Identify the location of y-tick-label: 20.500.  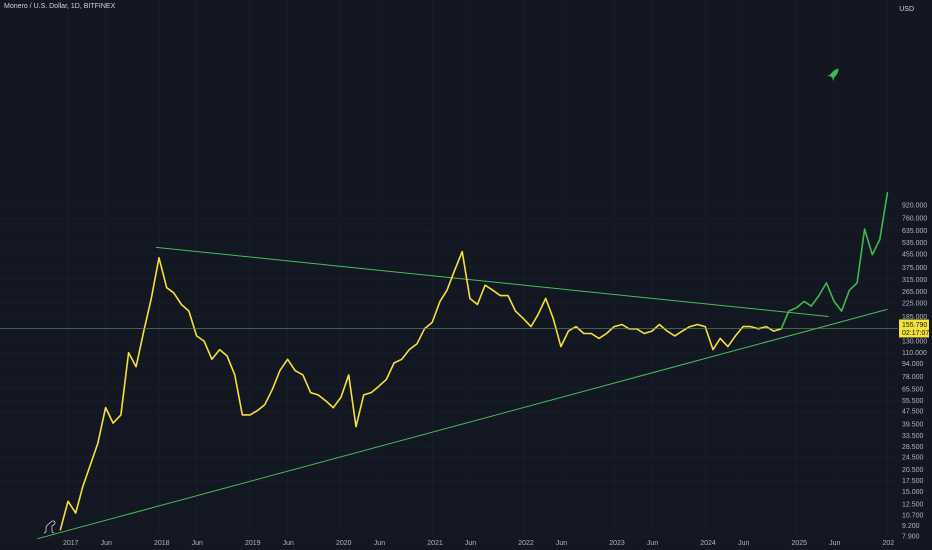
(913, 470).